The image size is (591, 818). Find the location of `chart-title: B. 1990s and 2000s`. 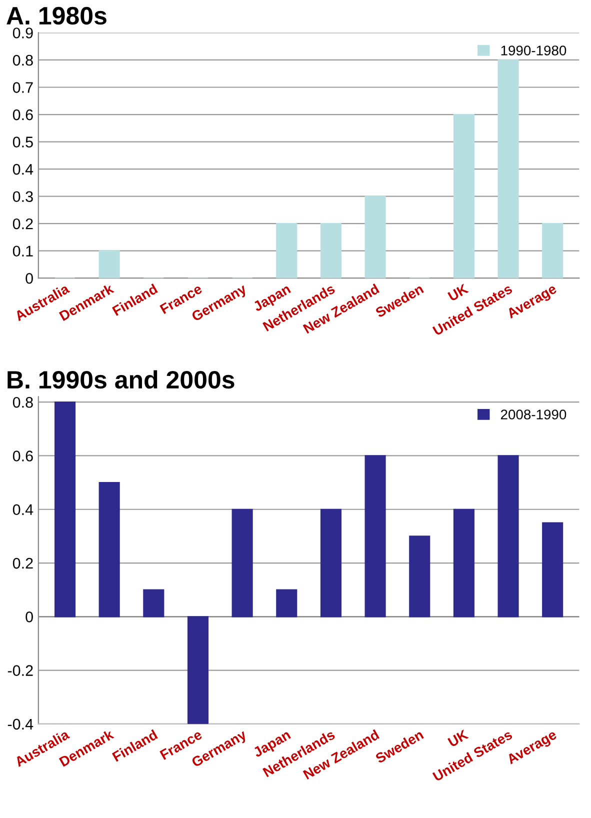

chart-title: B. 1990s and 2000s is located at coordinates (121, 379).